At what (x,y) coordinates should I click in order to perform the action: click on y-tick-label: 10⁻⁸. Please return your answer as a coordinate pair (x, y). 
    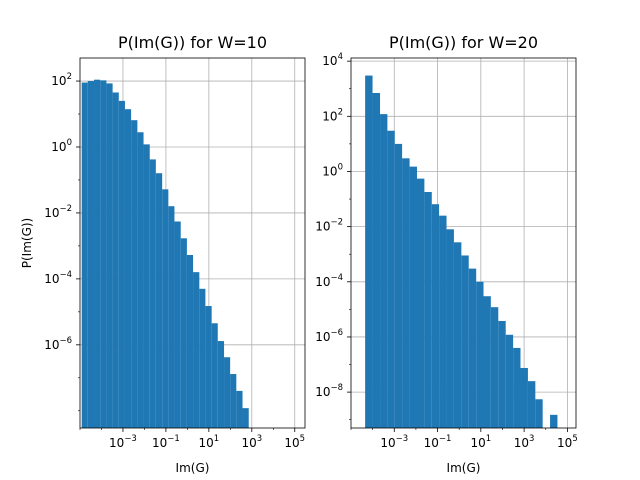
    Looking at the image, I should click on (329, 391).